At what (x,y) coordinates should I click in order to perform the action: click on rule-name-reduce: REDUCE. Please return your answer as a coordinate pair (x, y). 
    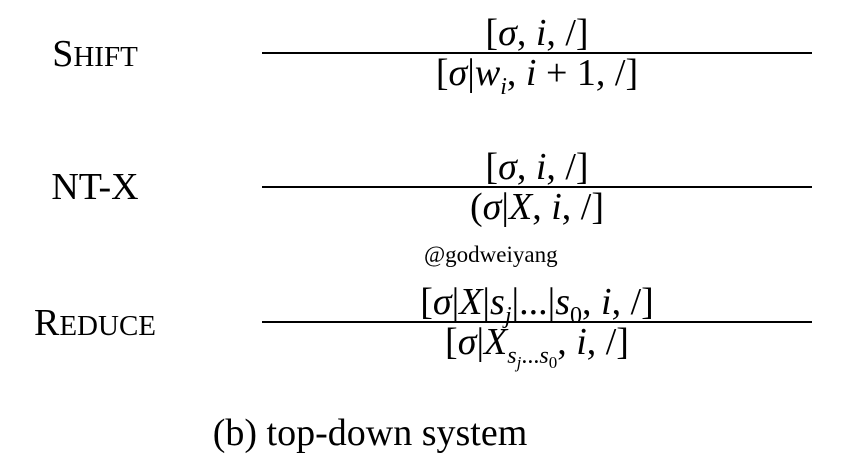
    Looking at the image, I should click on (95, 323).